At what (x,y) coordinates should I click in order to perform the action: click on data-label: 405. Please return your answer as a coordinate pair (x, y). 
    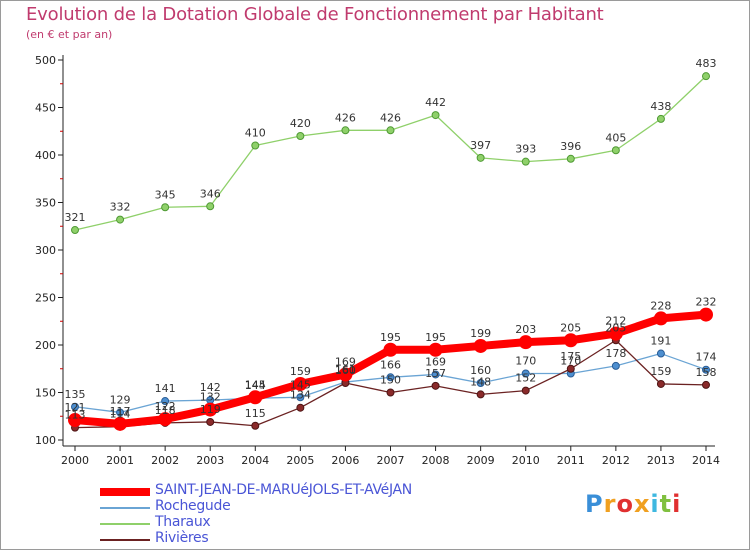
    Looking at the image, I should click on (615, 137).